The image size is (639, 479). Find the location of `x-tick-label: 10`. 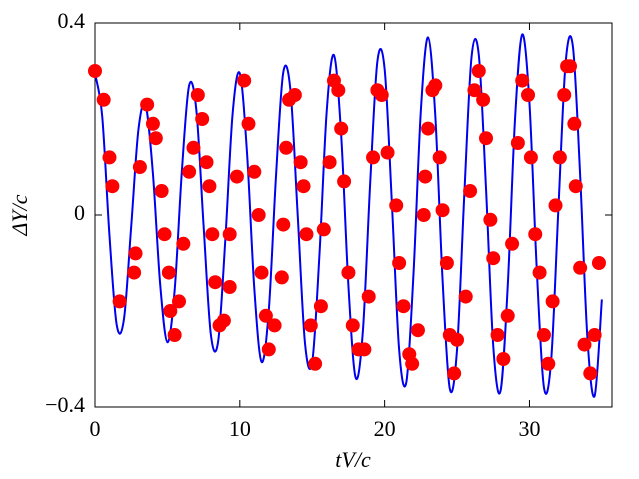

x-tick-label: 10 is located at coordinates (240, 428).